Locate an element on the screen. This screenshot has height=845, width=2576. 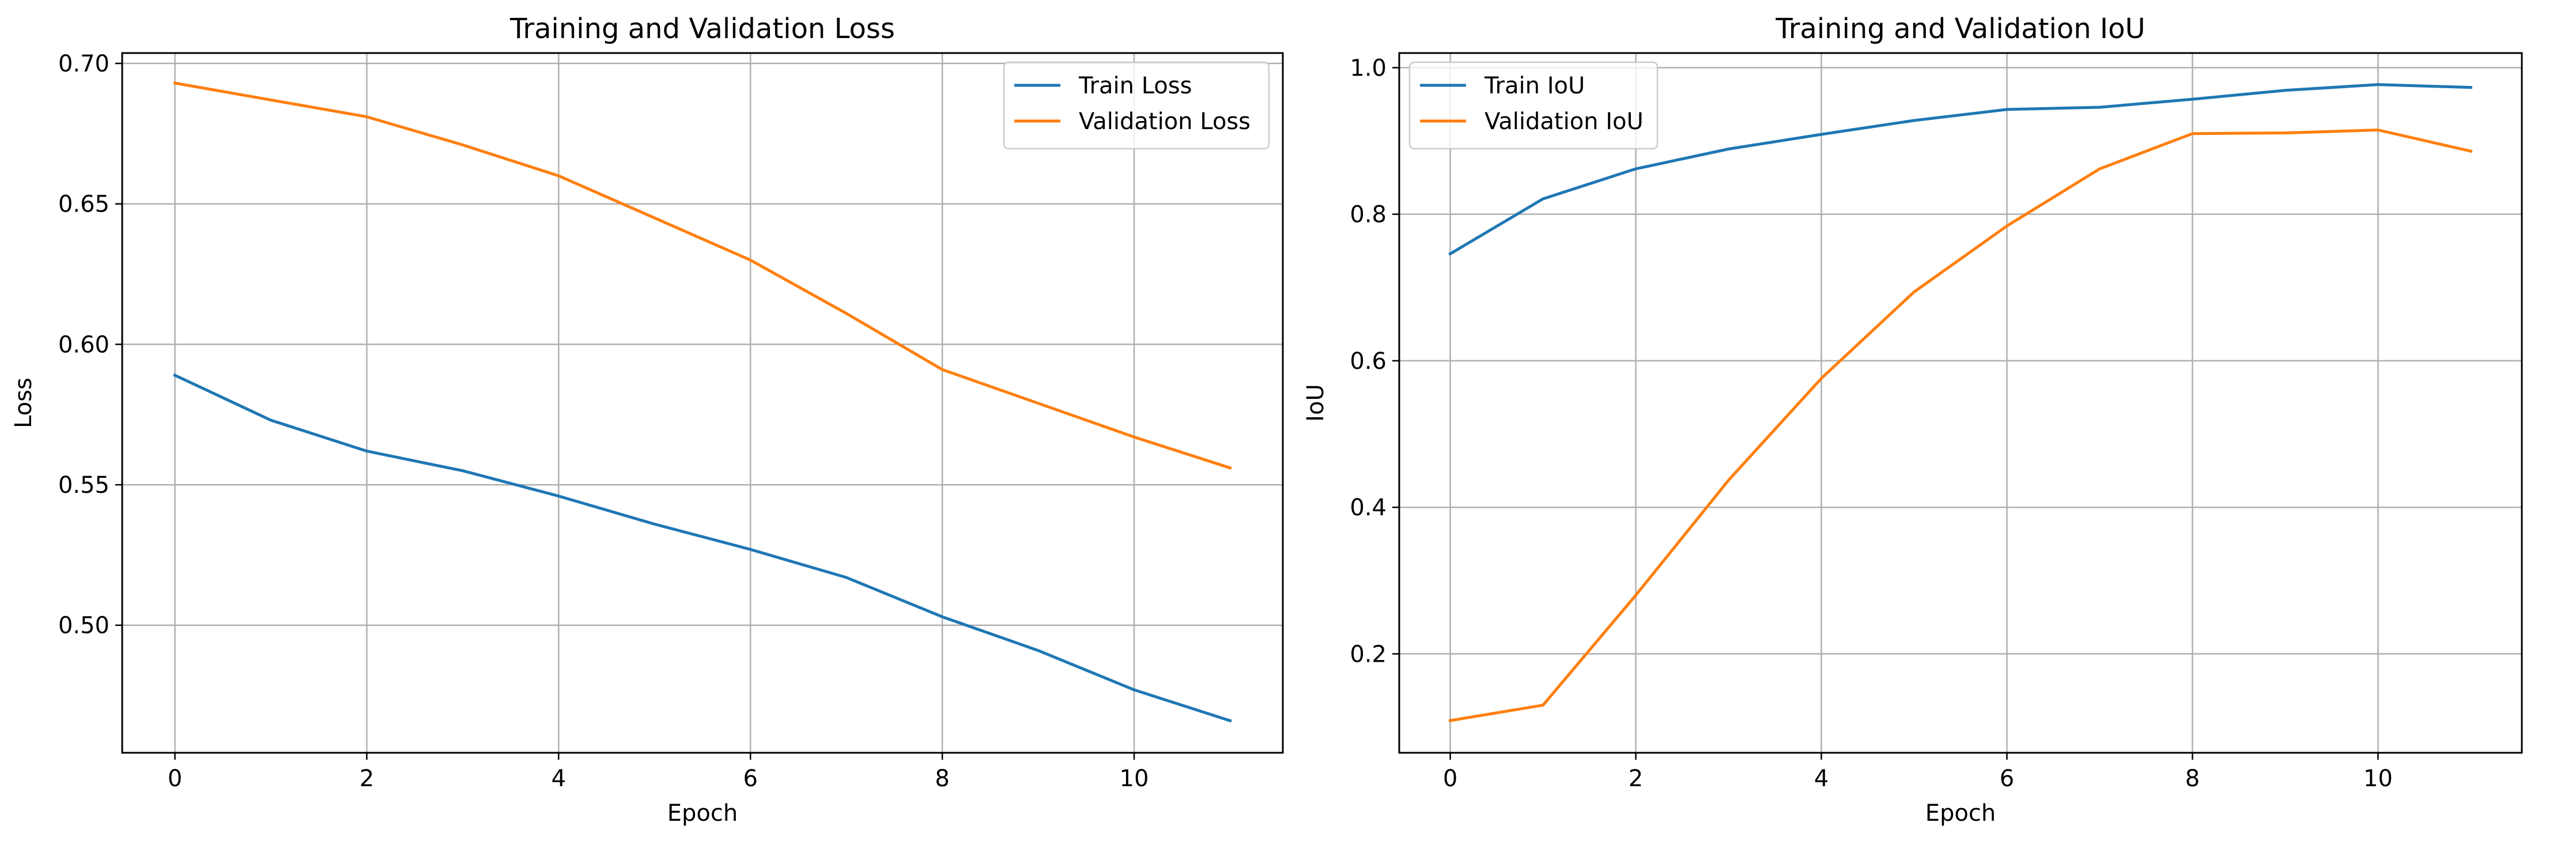
legend-label: Validation IoU is located at coordinates (1564, 121).